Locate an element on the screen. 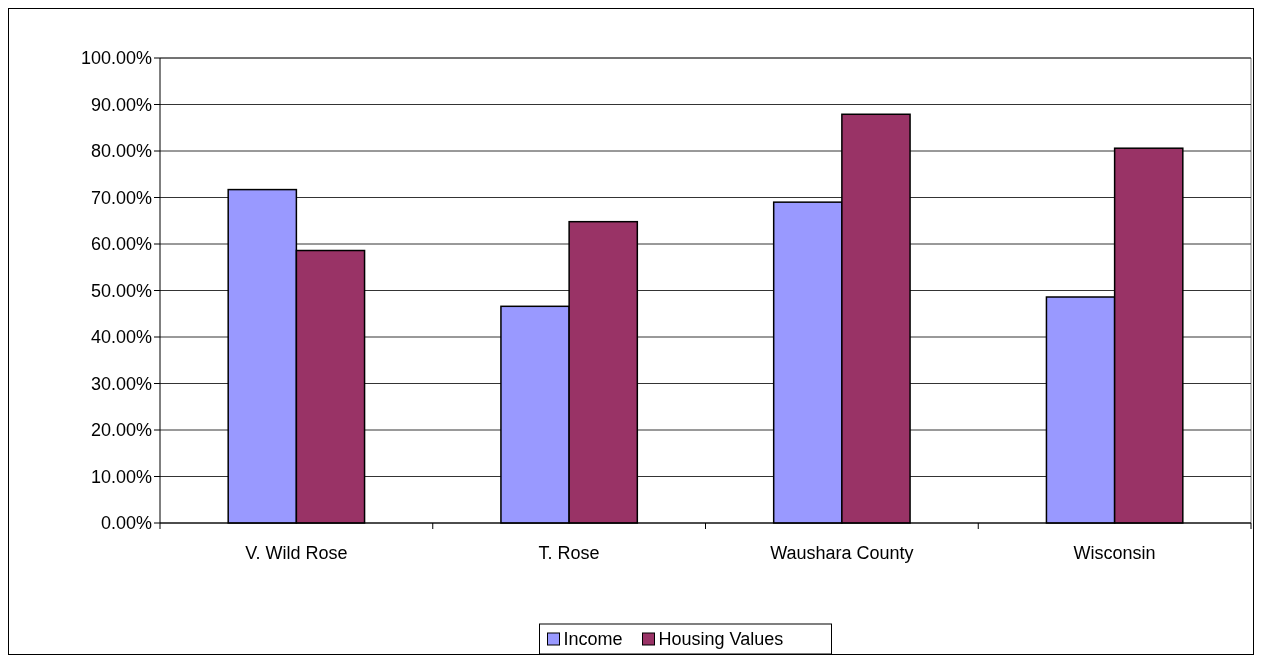  x-tick-label: T. Rose is located at coordinates (569, 553).